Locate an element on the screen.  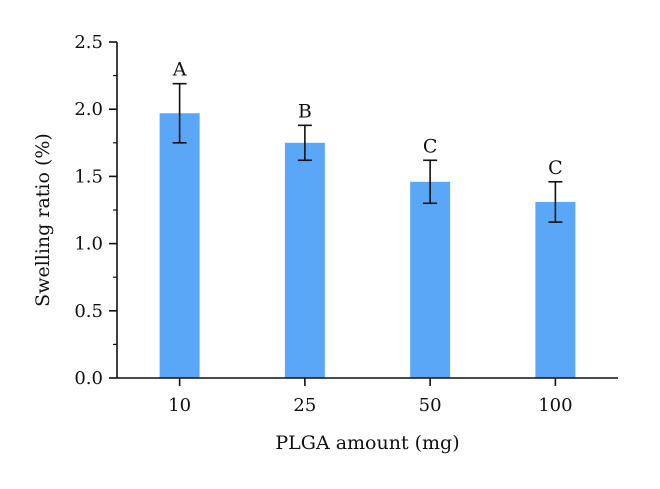
x-tick-label: 50 is located at coordinates (430, 405).